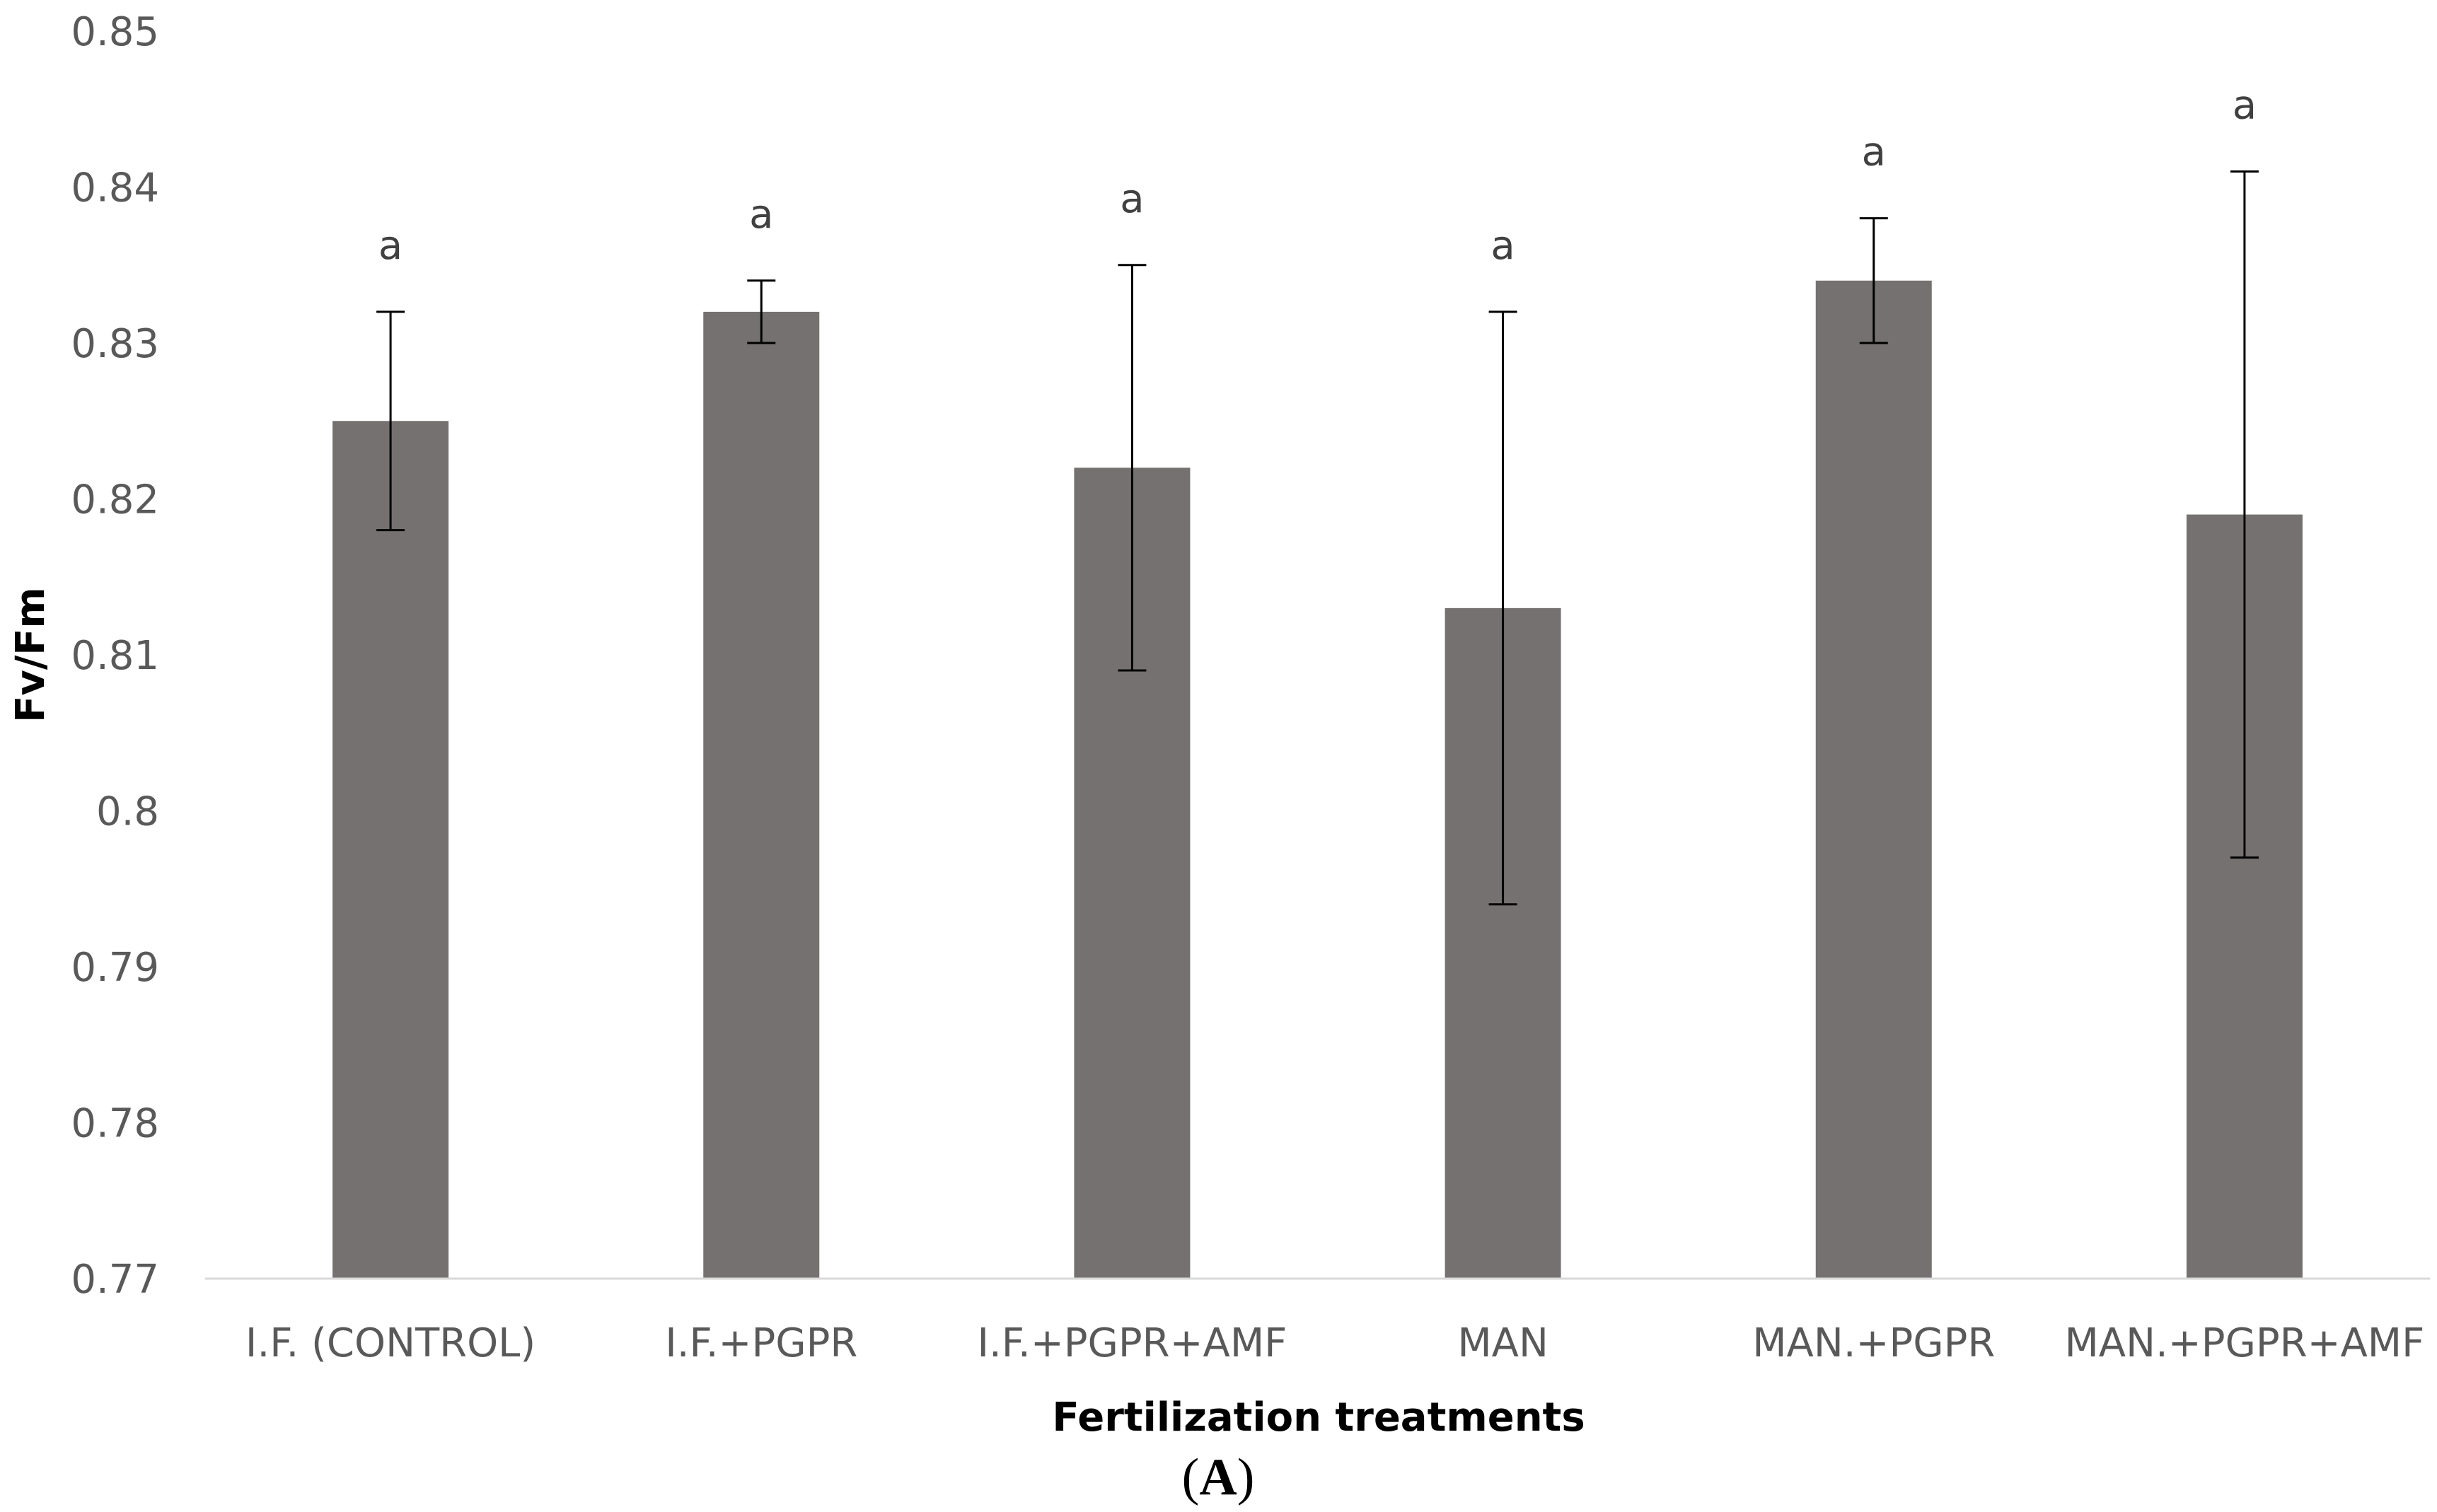 The width and height of the screenshot is (2437, 1512). Describe the element at coordinates (127, 812) in the screenshot. I see `y-tick-label: 0.8` at that location.